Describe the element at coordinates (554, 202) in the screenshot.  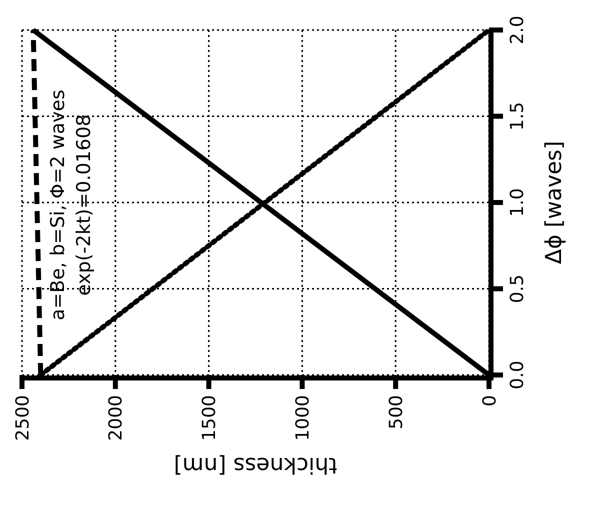
I see `y-axis-title: Δϕ [waves]` at that location.